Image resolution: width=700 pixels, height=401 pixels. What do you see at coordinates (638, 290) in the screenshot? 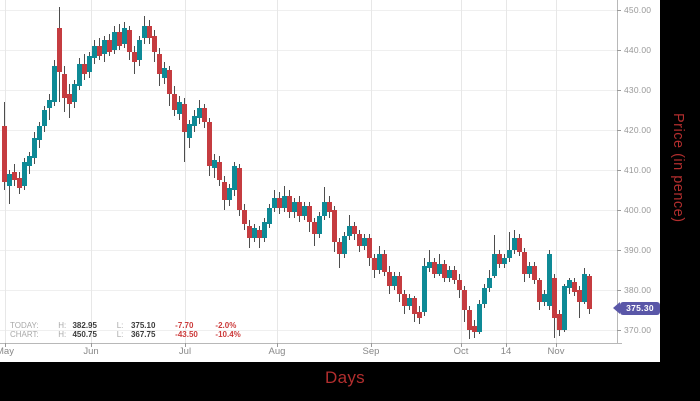
I see `y-tick-label: 380.00` at bounding box center [638, 290].